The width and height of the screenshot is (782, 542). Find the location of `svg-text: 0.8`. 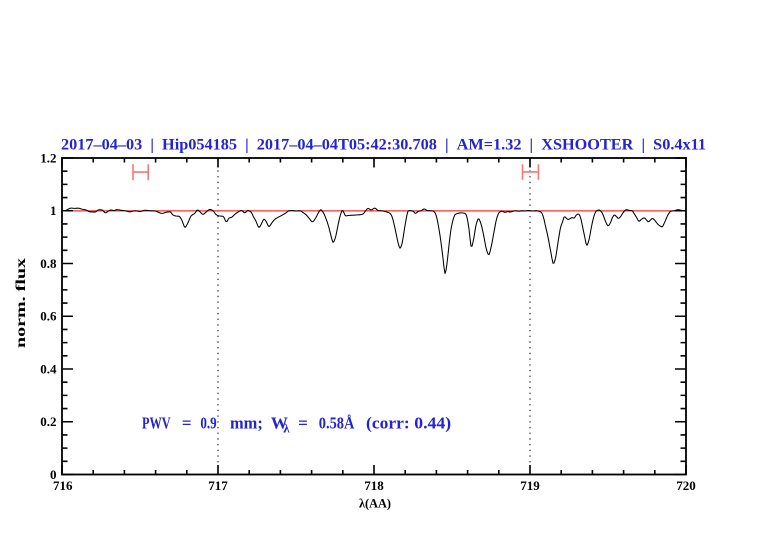

svg-text: 0.8 is located at coordinates (48, 263).